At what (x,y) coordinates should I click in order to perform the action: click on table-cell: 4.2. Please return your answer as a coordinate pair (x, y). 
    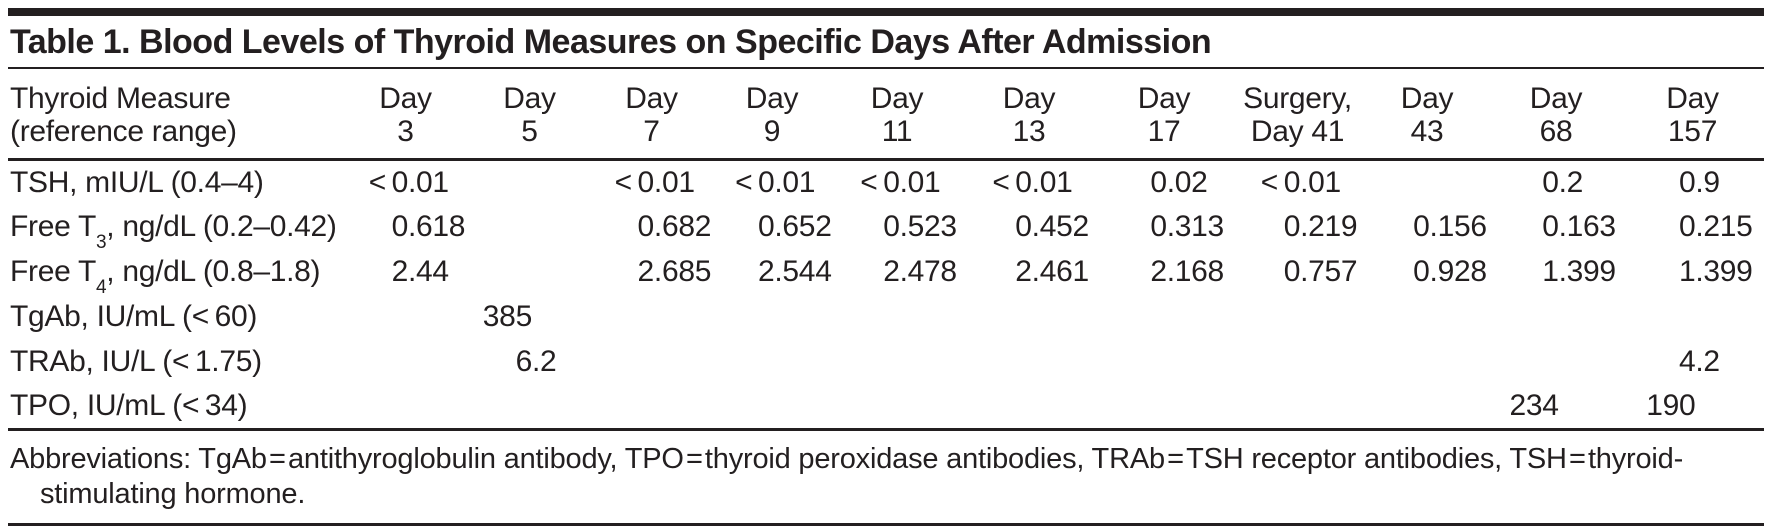
    Looking at the image, I should click on (1692, 362).